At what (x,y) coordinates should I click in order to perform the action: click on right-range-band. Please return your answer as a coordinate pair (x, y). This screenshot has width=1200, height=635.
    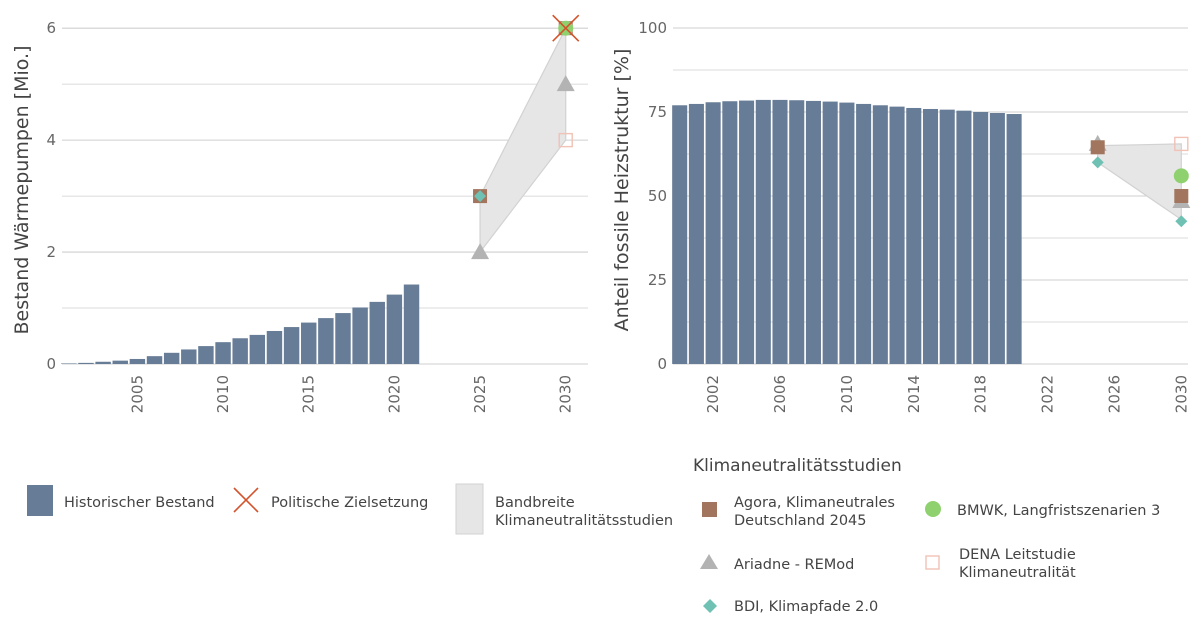
    Looking at the image, I should click on (1139, 182).